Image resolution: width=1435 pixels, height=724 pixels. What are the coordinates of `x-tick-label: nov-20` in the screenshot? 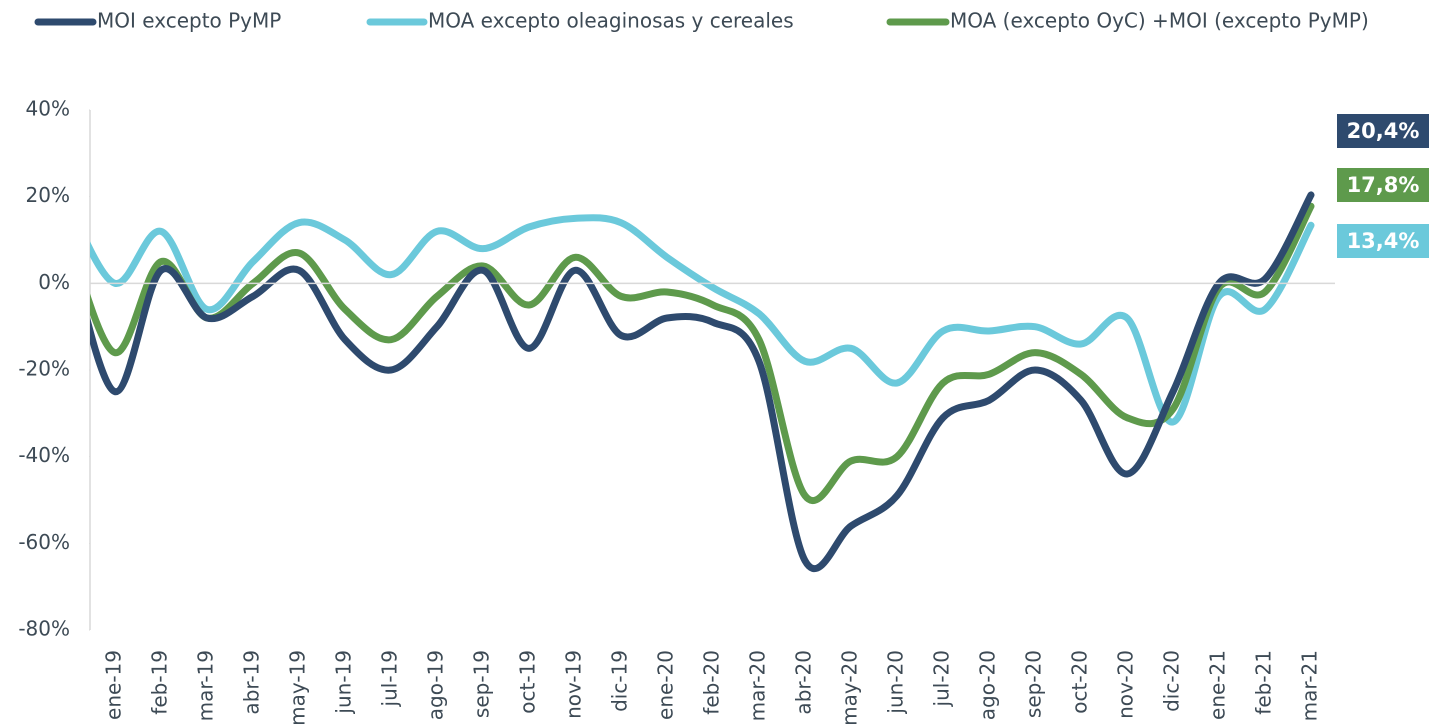 It's located at (1126, 684).